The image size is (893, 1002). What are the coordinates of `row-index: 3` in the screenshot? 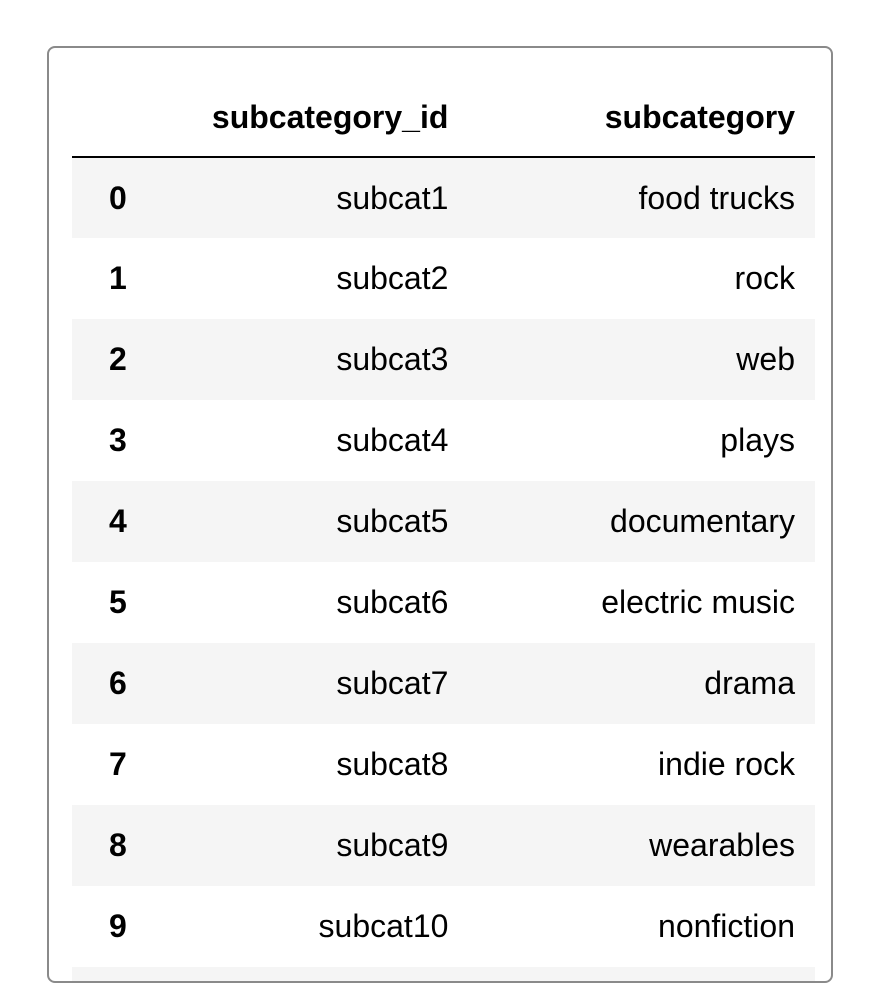 It's located at (118, 440).